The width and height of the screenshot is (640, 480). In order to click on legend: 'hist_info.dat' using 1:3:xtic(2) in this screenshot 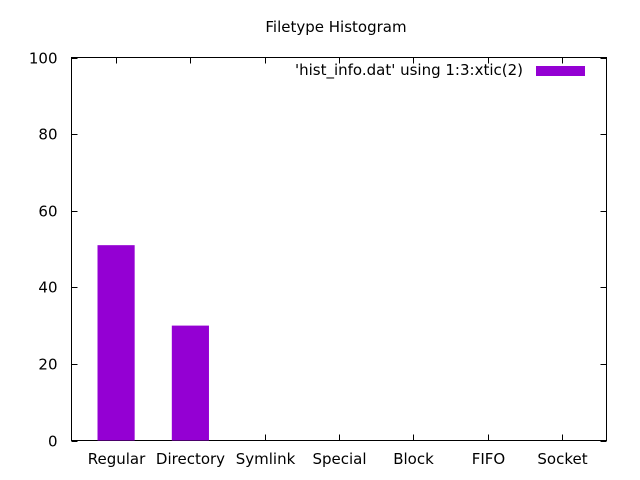, I will do `click(440, 70)`.